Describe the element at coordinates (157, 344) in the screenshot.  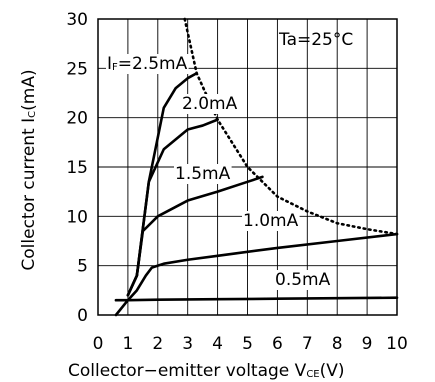
I see `x-tick-label-2: 2` at that location.